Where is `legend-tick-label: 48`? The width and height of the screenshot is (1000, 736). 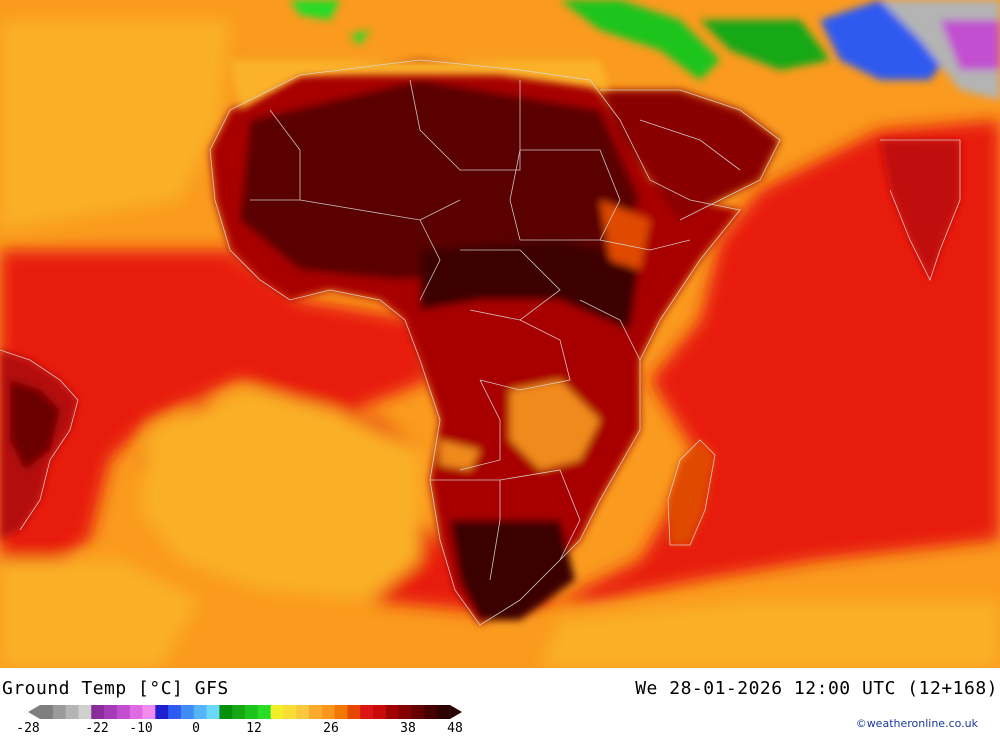 legend-tick-label: 48 is located at coordinates (455, 728).